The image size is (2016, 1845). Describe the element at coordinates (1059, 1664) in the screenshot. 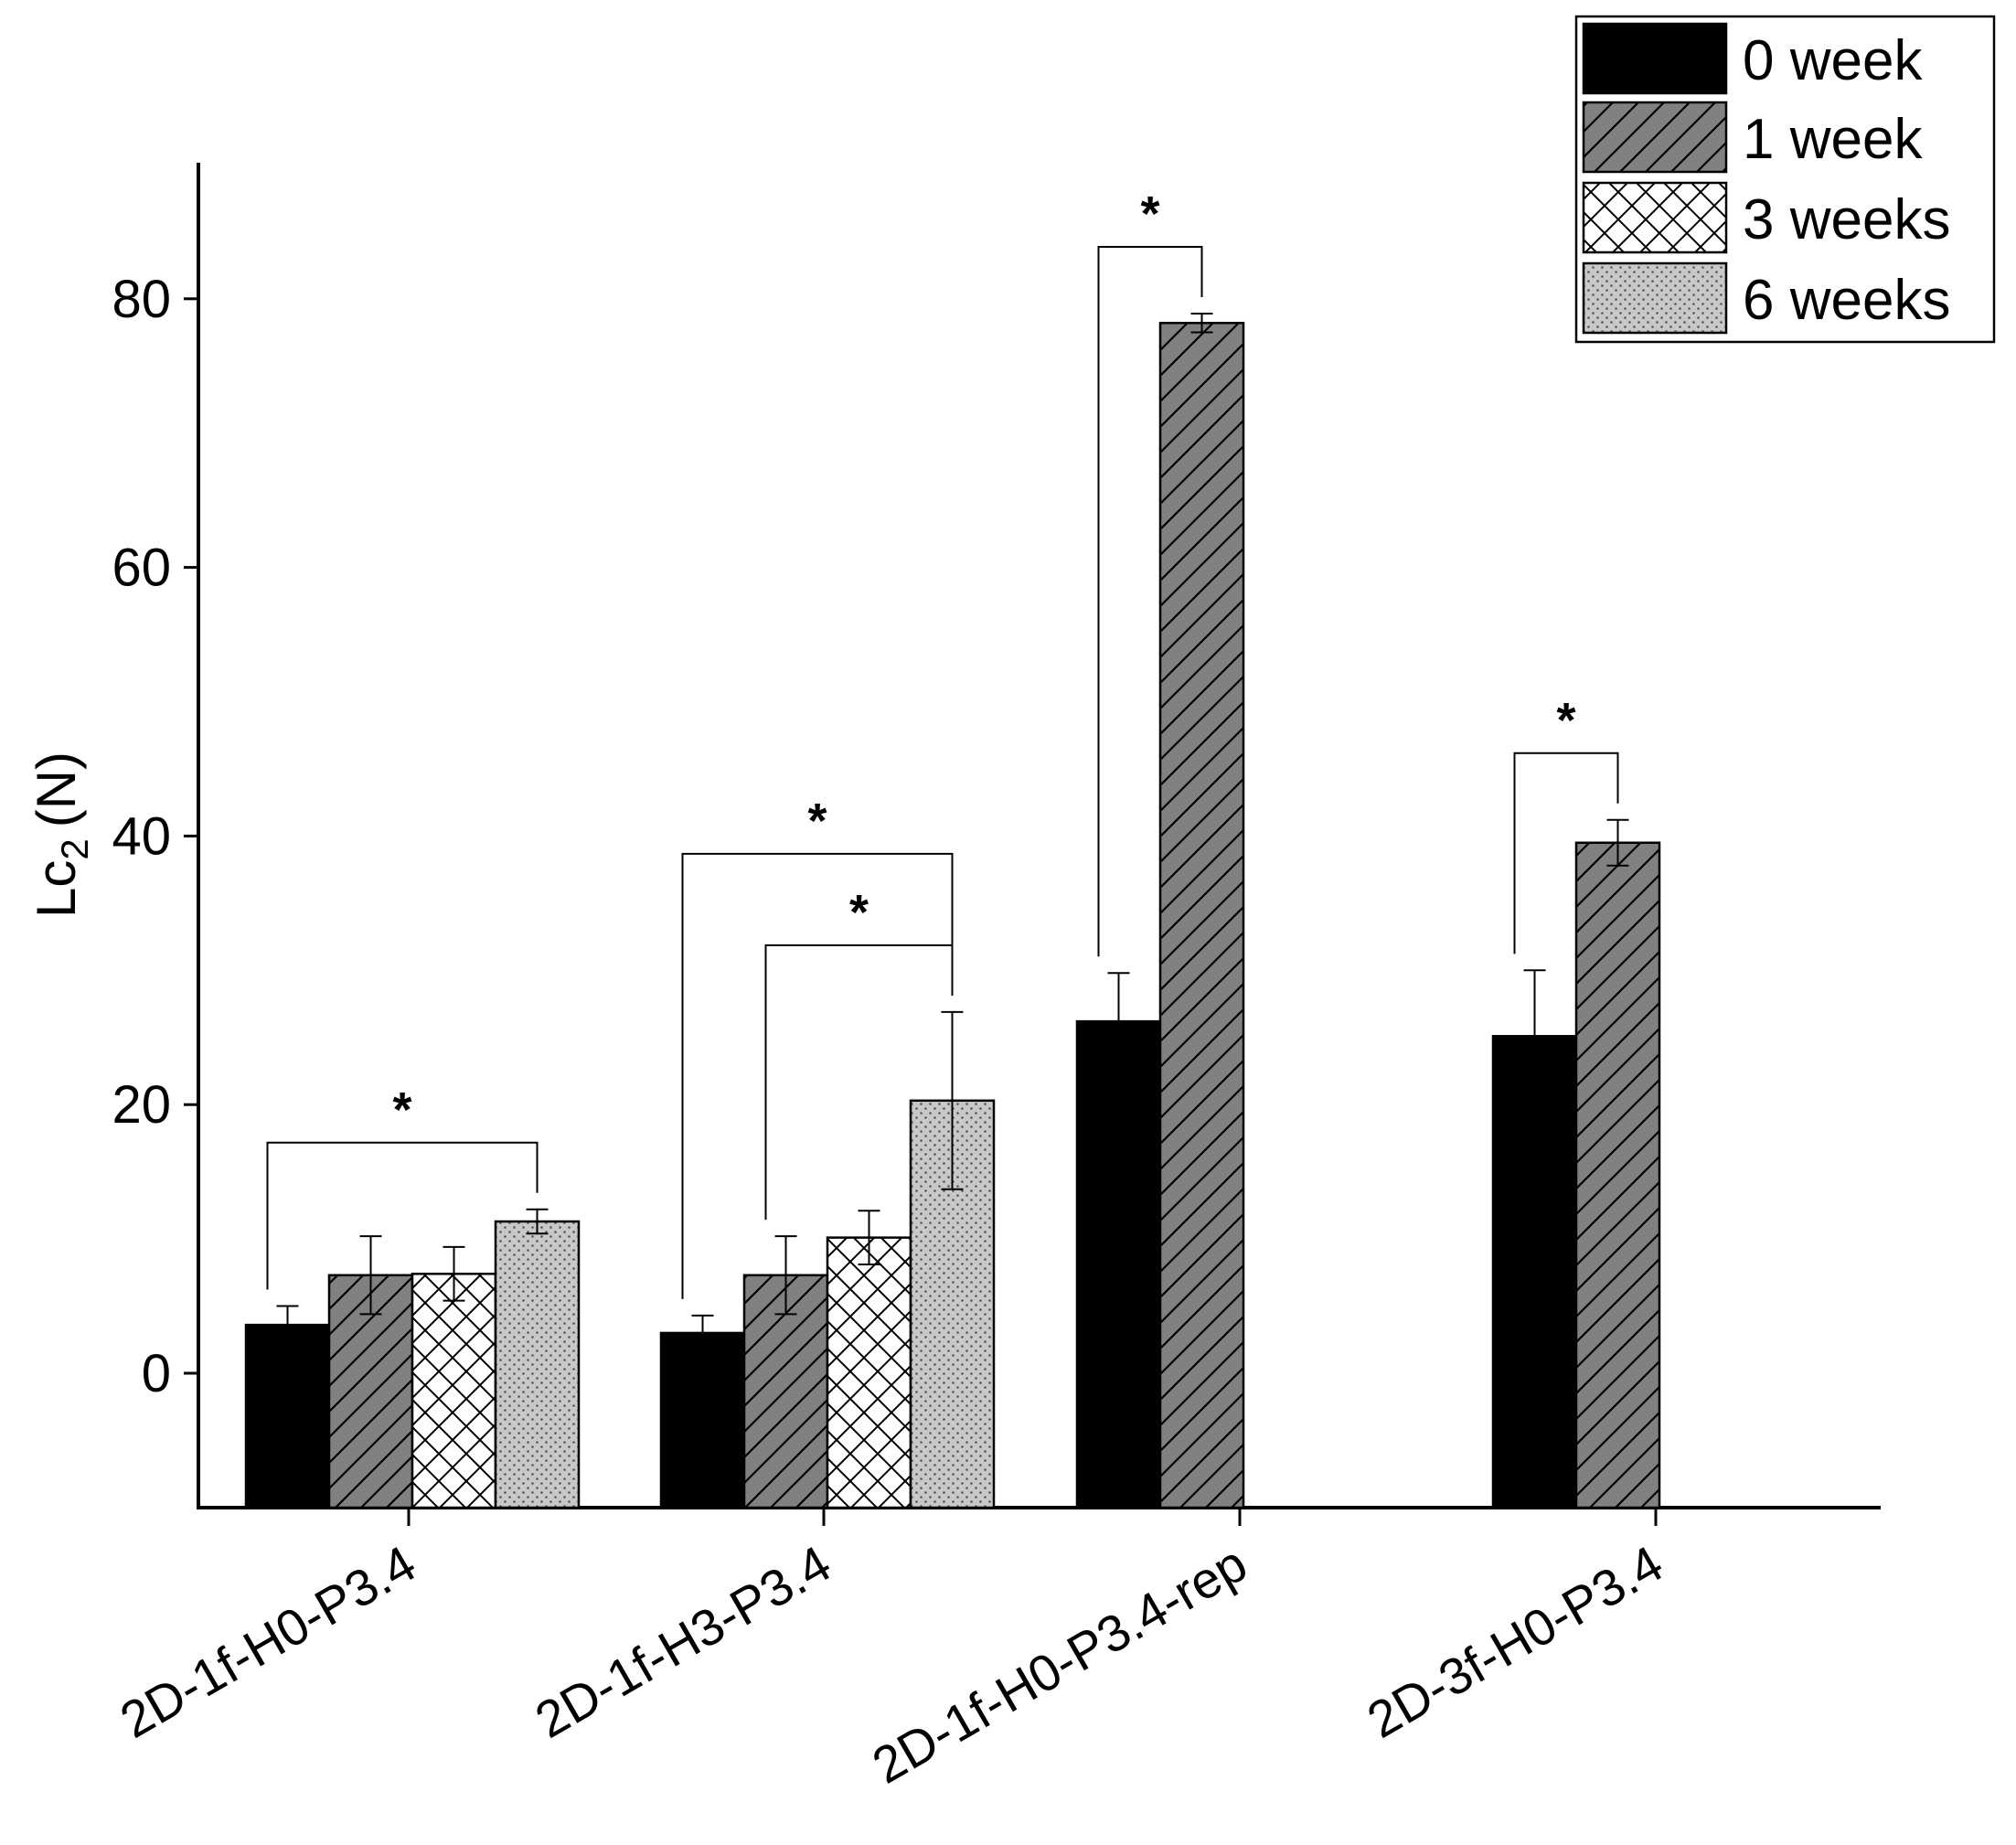

I see `x-category-label: 2D-1f-H0-P3.4-rep` at that location.